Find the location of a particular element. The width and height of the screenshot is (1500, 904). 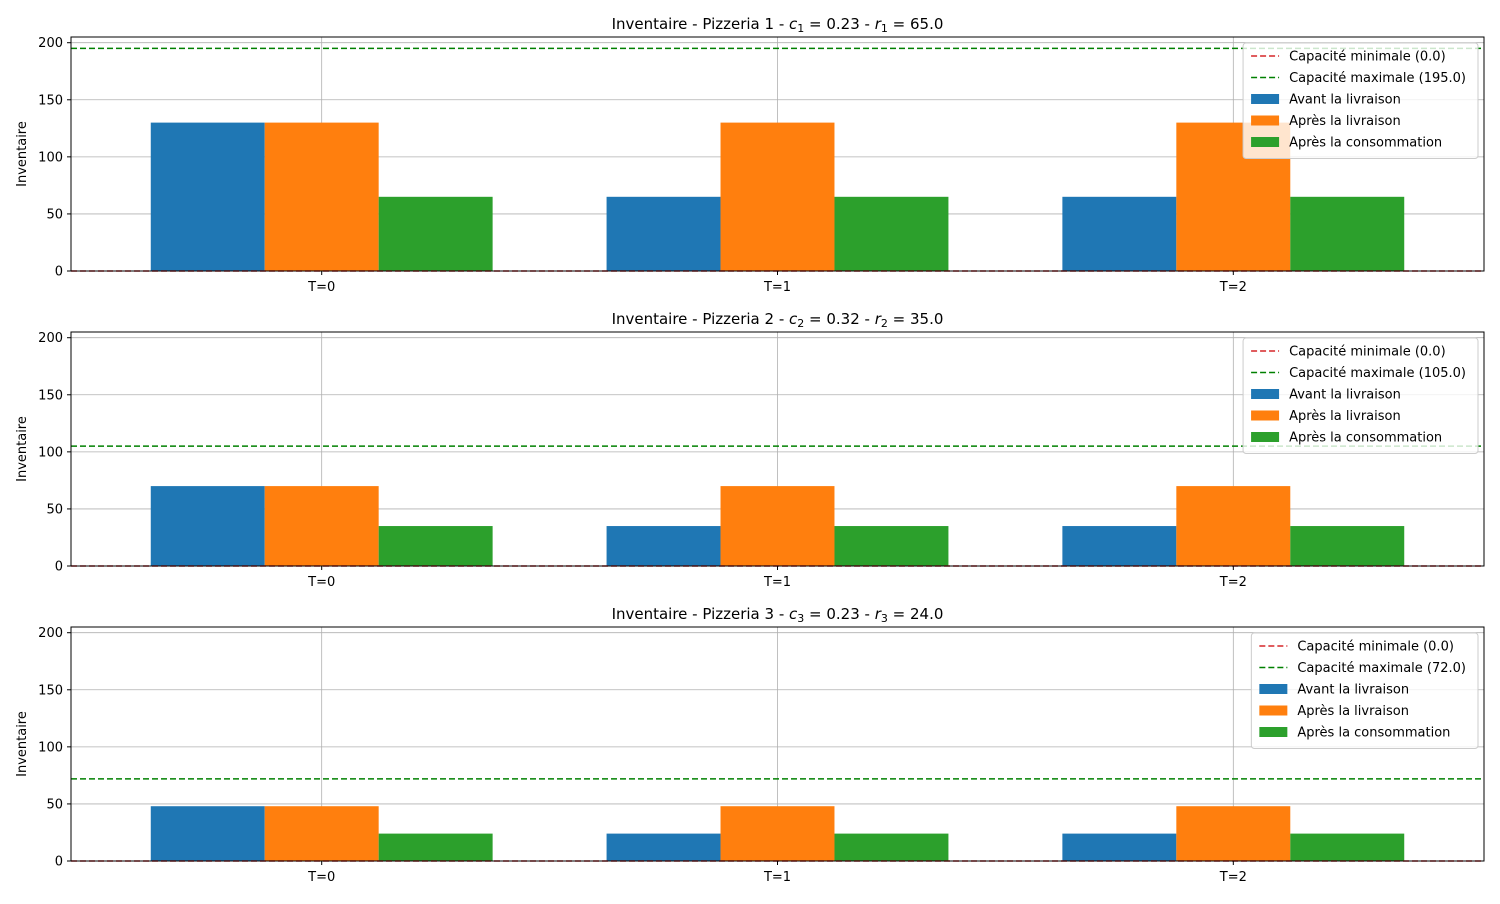

legend-entry: Capacité maximale (195.0) is located at coordinates (1377, 78).